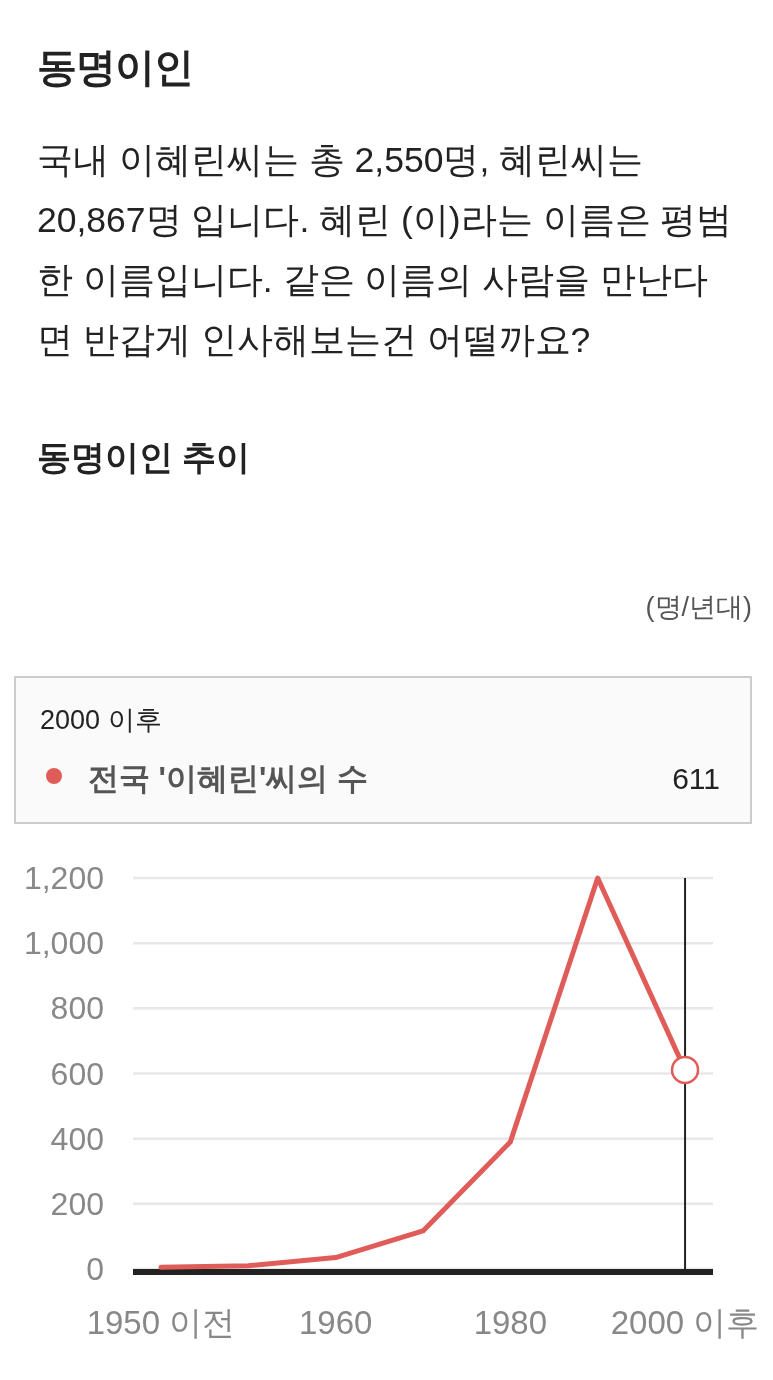 The width and height of the screenshot is (773, 1380). Describe the element at coordinates (77, 1008) in the screenshot. I see `y-tick-label: 800` at that location.